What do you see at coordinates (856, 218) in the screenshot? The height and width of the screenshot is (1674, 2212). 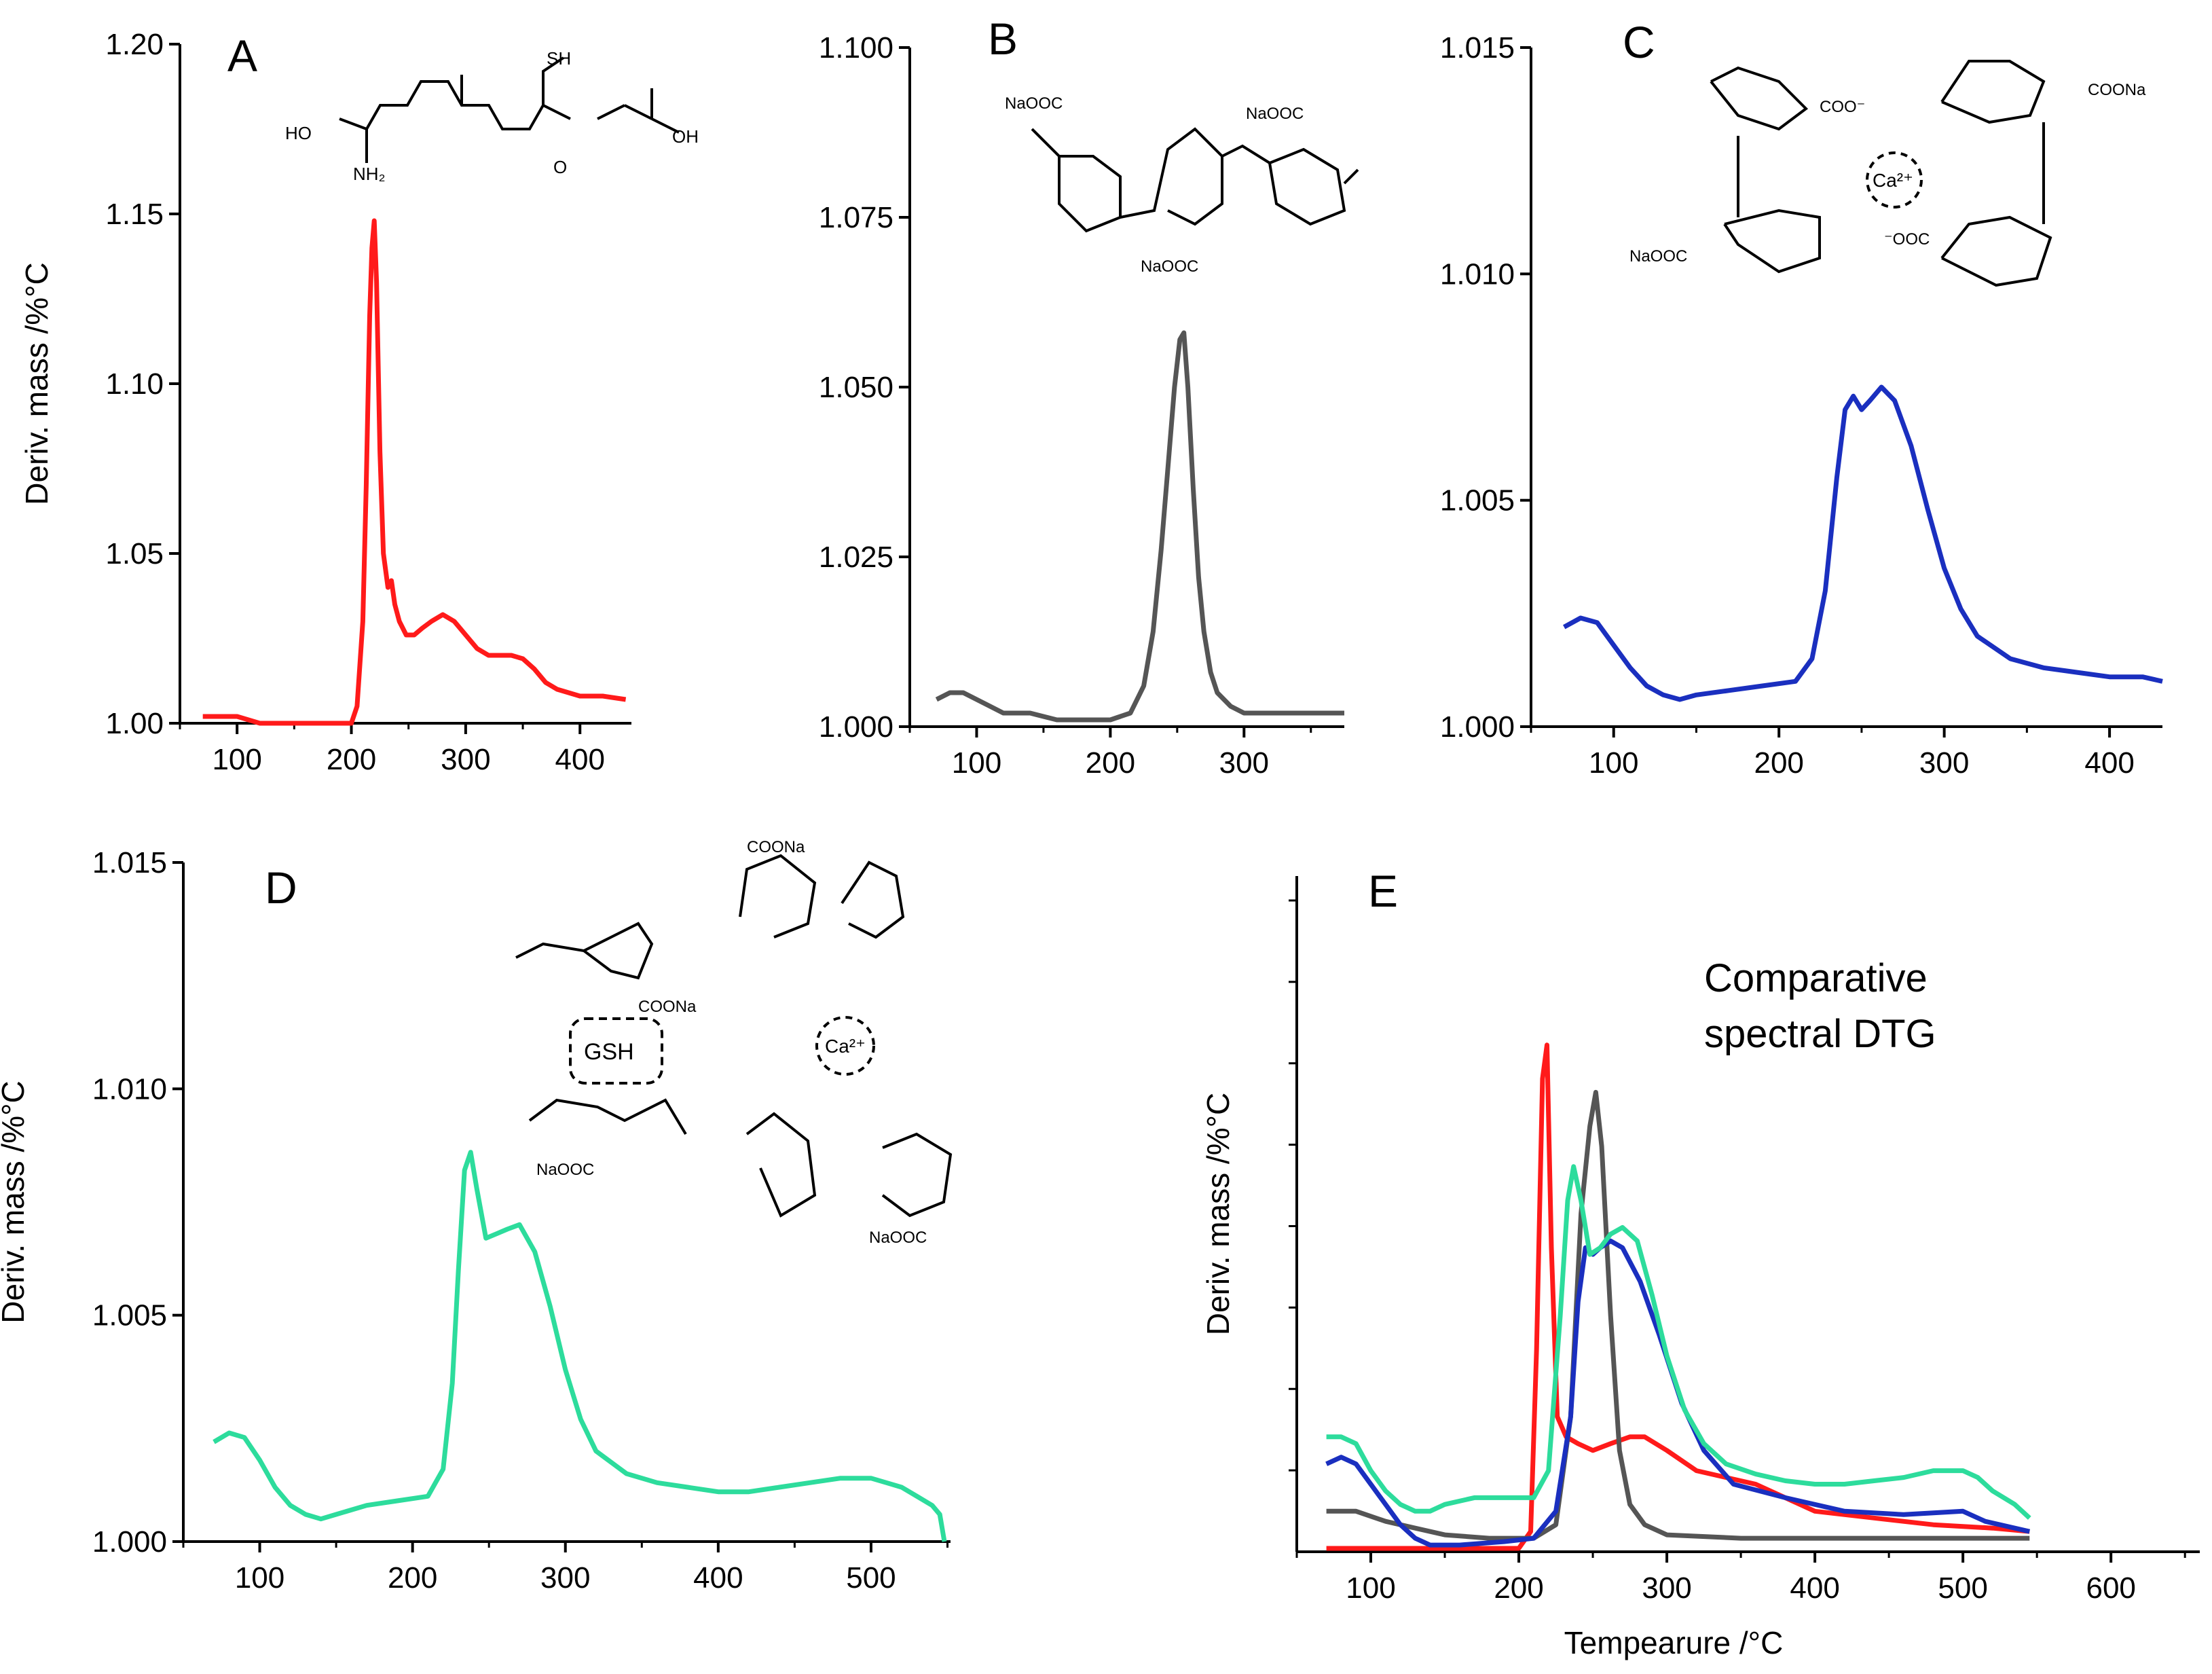 I see `y-tick-label: 1.075` at bounding box center [856, 218].